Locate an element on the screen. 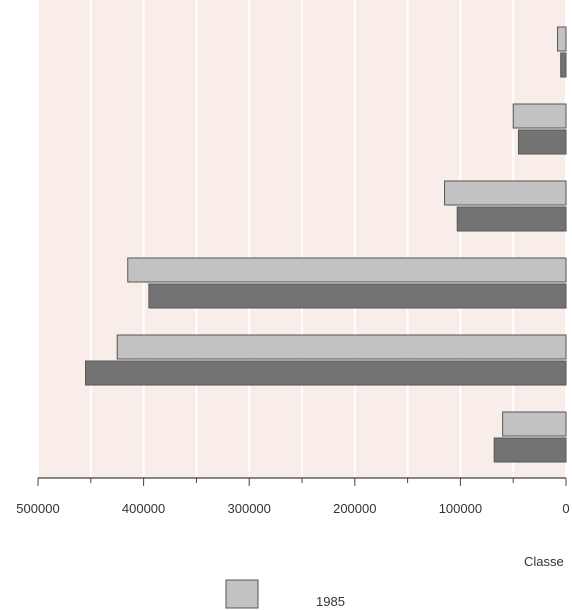 This screenshot has width=572, height=610. legend: 1985 is located at coordinates (285, 594).